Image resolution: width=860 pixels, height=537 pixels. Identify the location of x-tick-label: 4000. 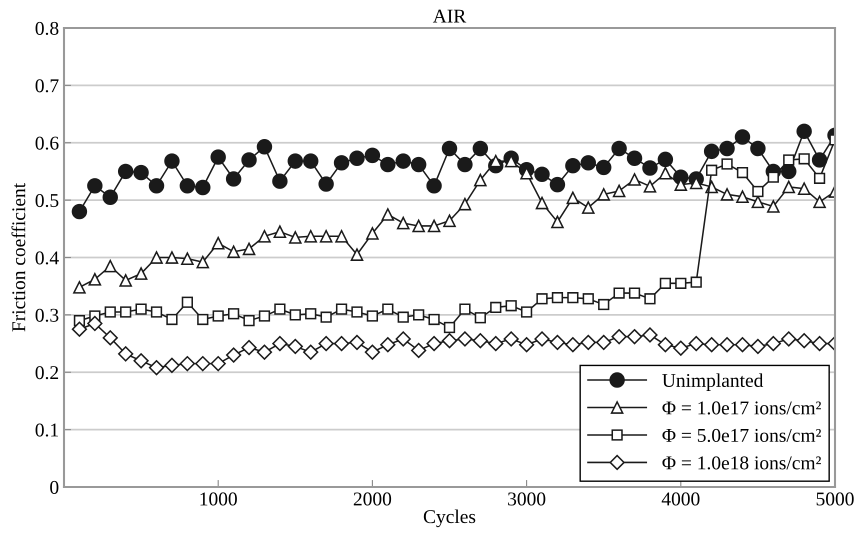
(681, 499).